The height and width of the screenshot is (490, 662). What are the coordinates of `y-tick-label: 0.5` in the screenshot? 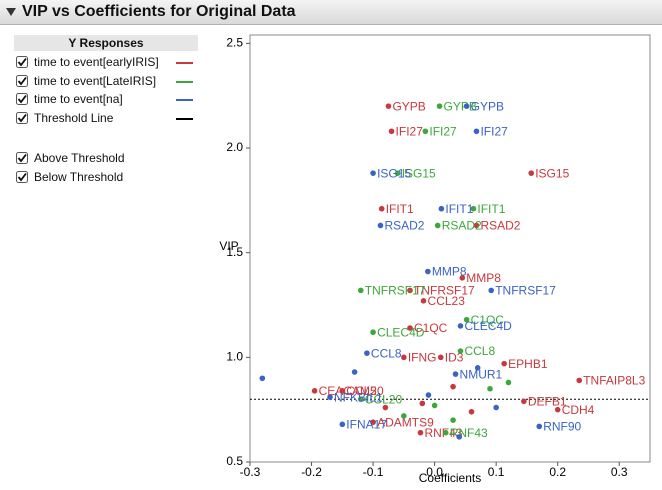 It's located at (234, 461).